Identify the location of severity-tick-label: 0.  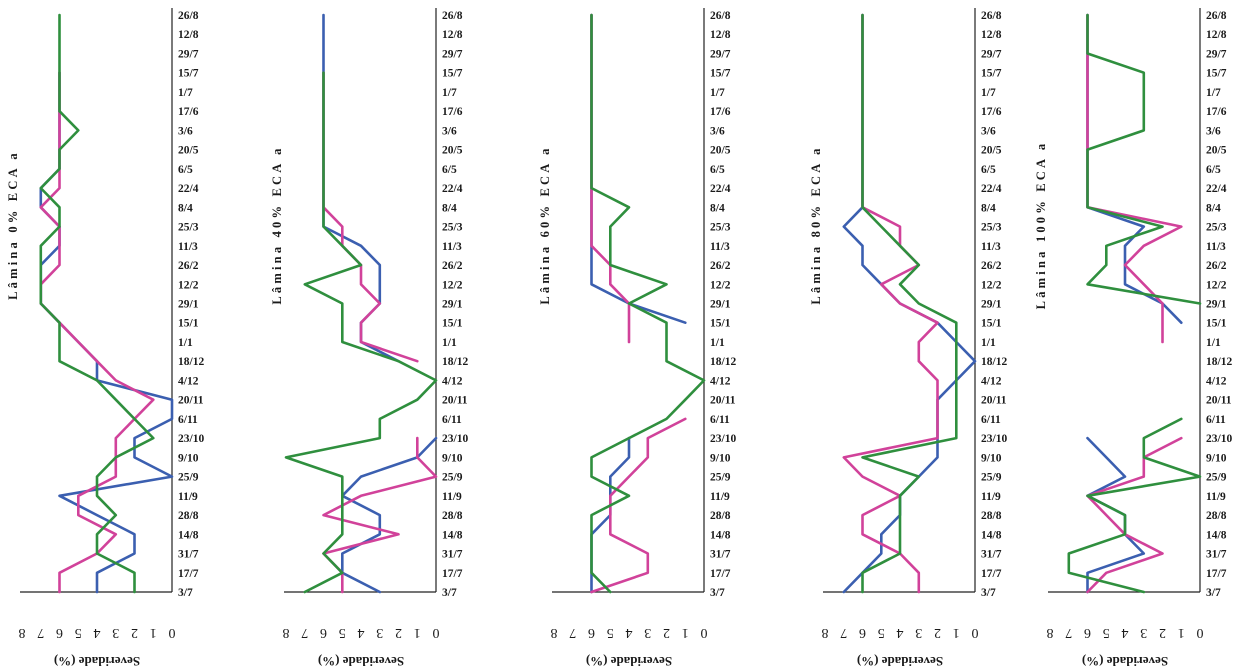
(1200, 632).